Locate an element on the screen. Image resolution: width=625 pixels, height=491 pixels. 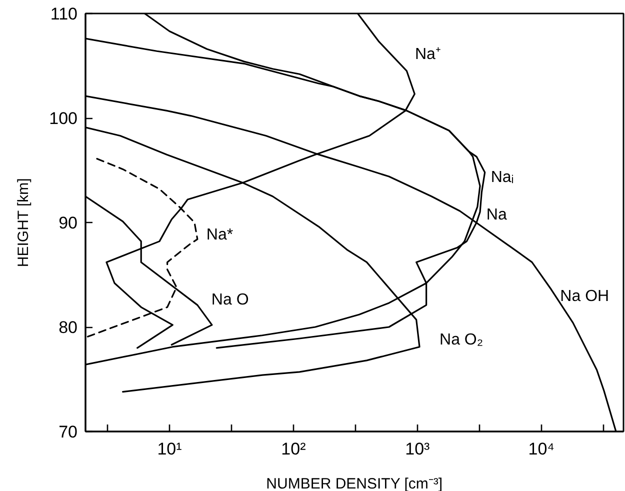
x-tick-label: 10¹ is located at coordinates (169, 449).